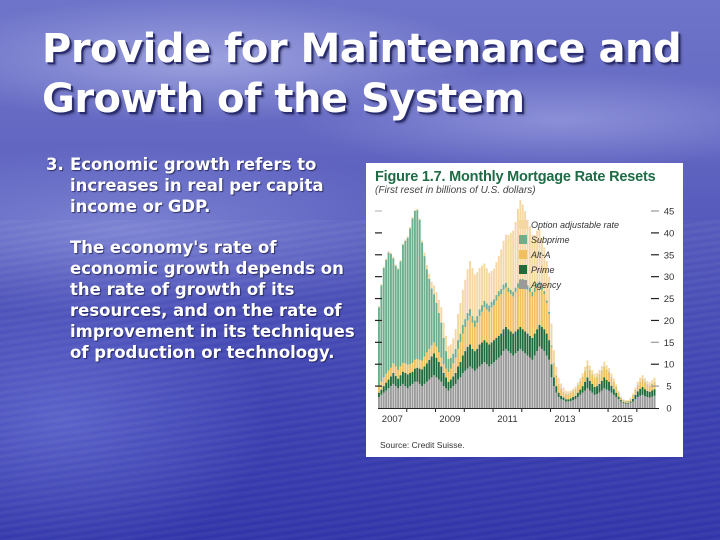  Describe the element at coordinates (569, 254) in the screenshot. I see `legend-item: Alt-A` at that location.